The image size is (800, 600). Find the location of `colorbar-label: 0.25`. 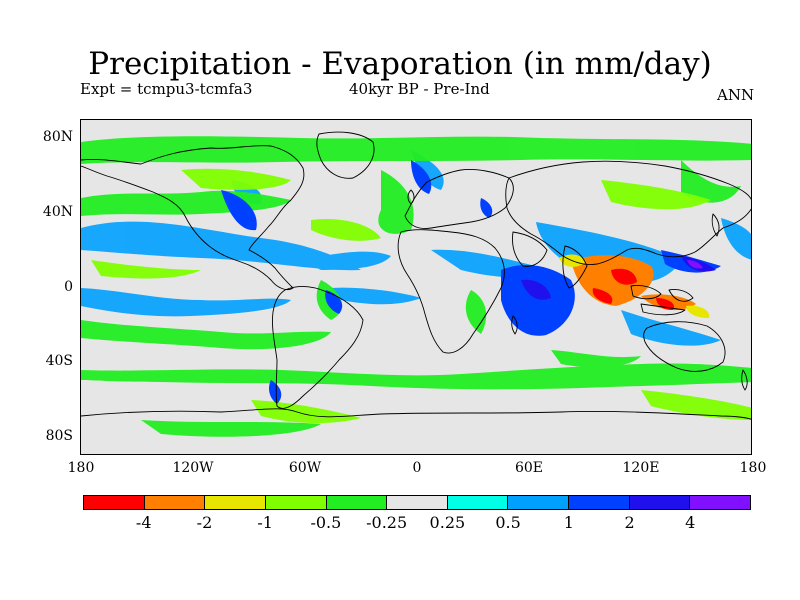

colorbar-label: 0.25 is located at coordinates (447, 522).